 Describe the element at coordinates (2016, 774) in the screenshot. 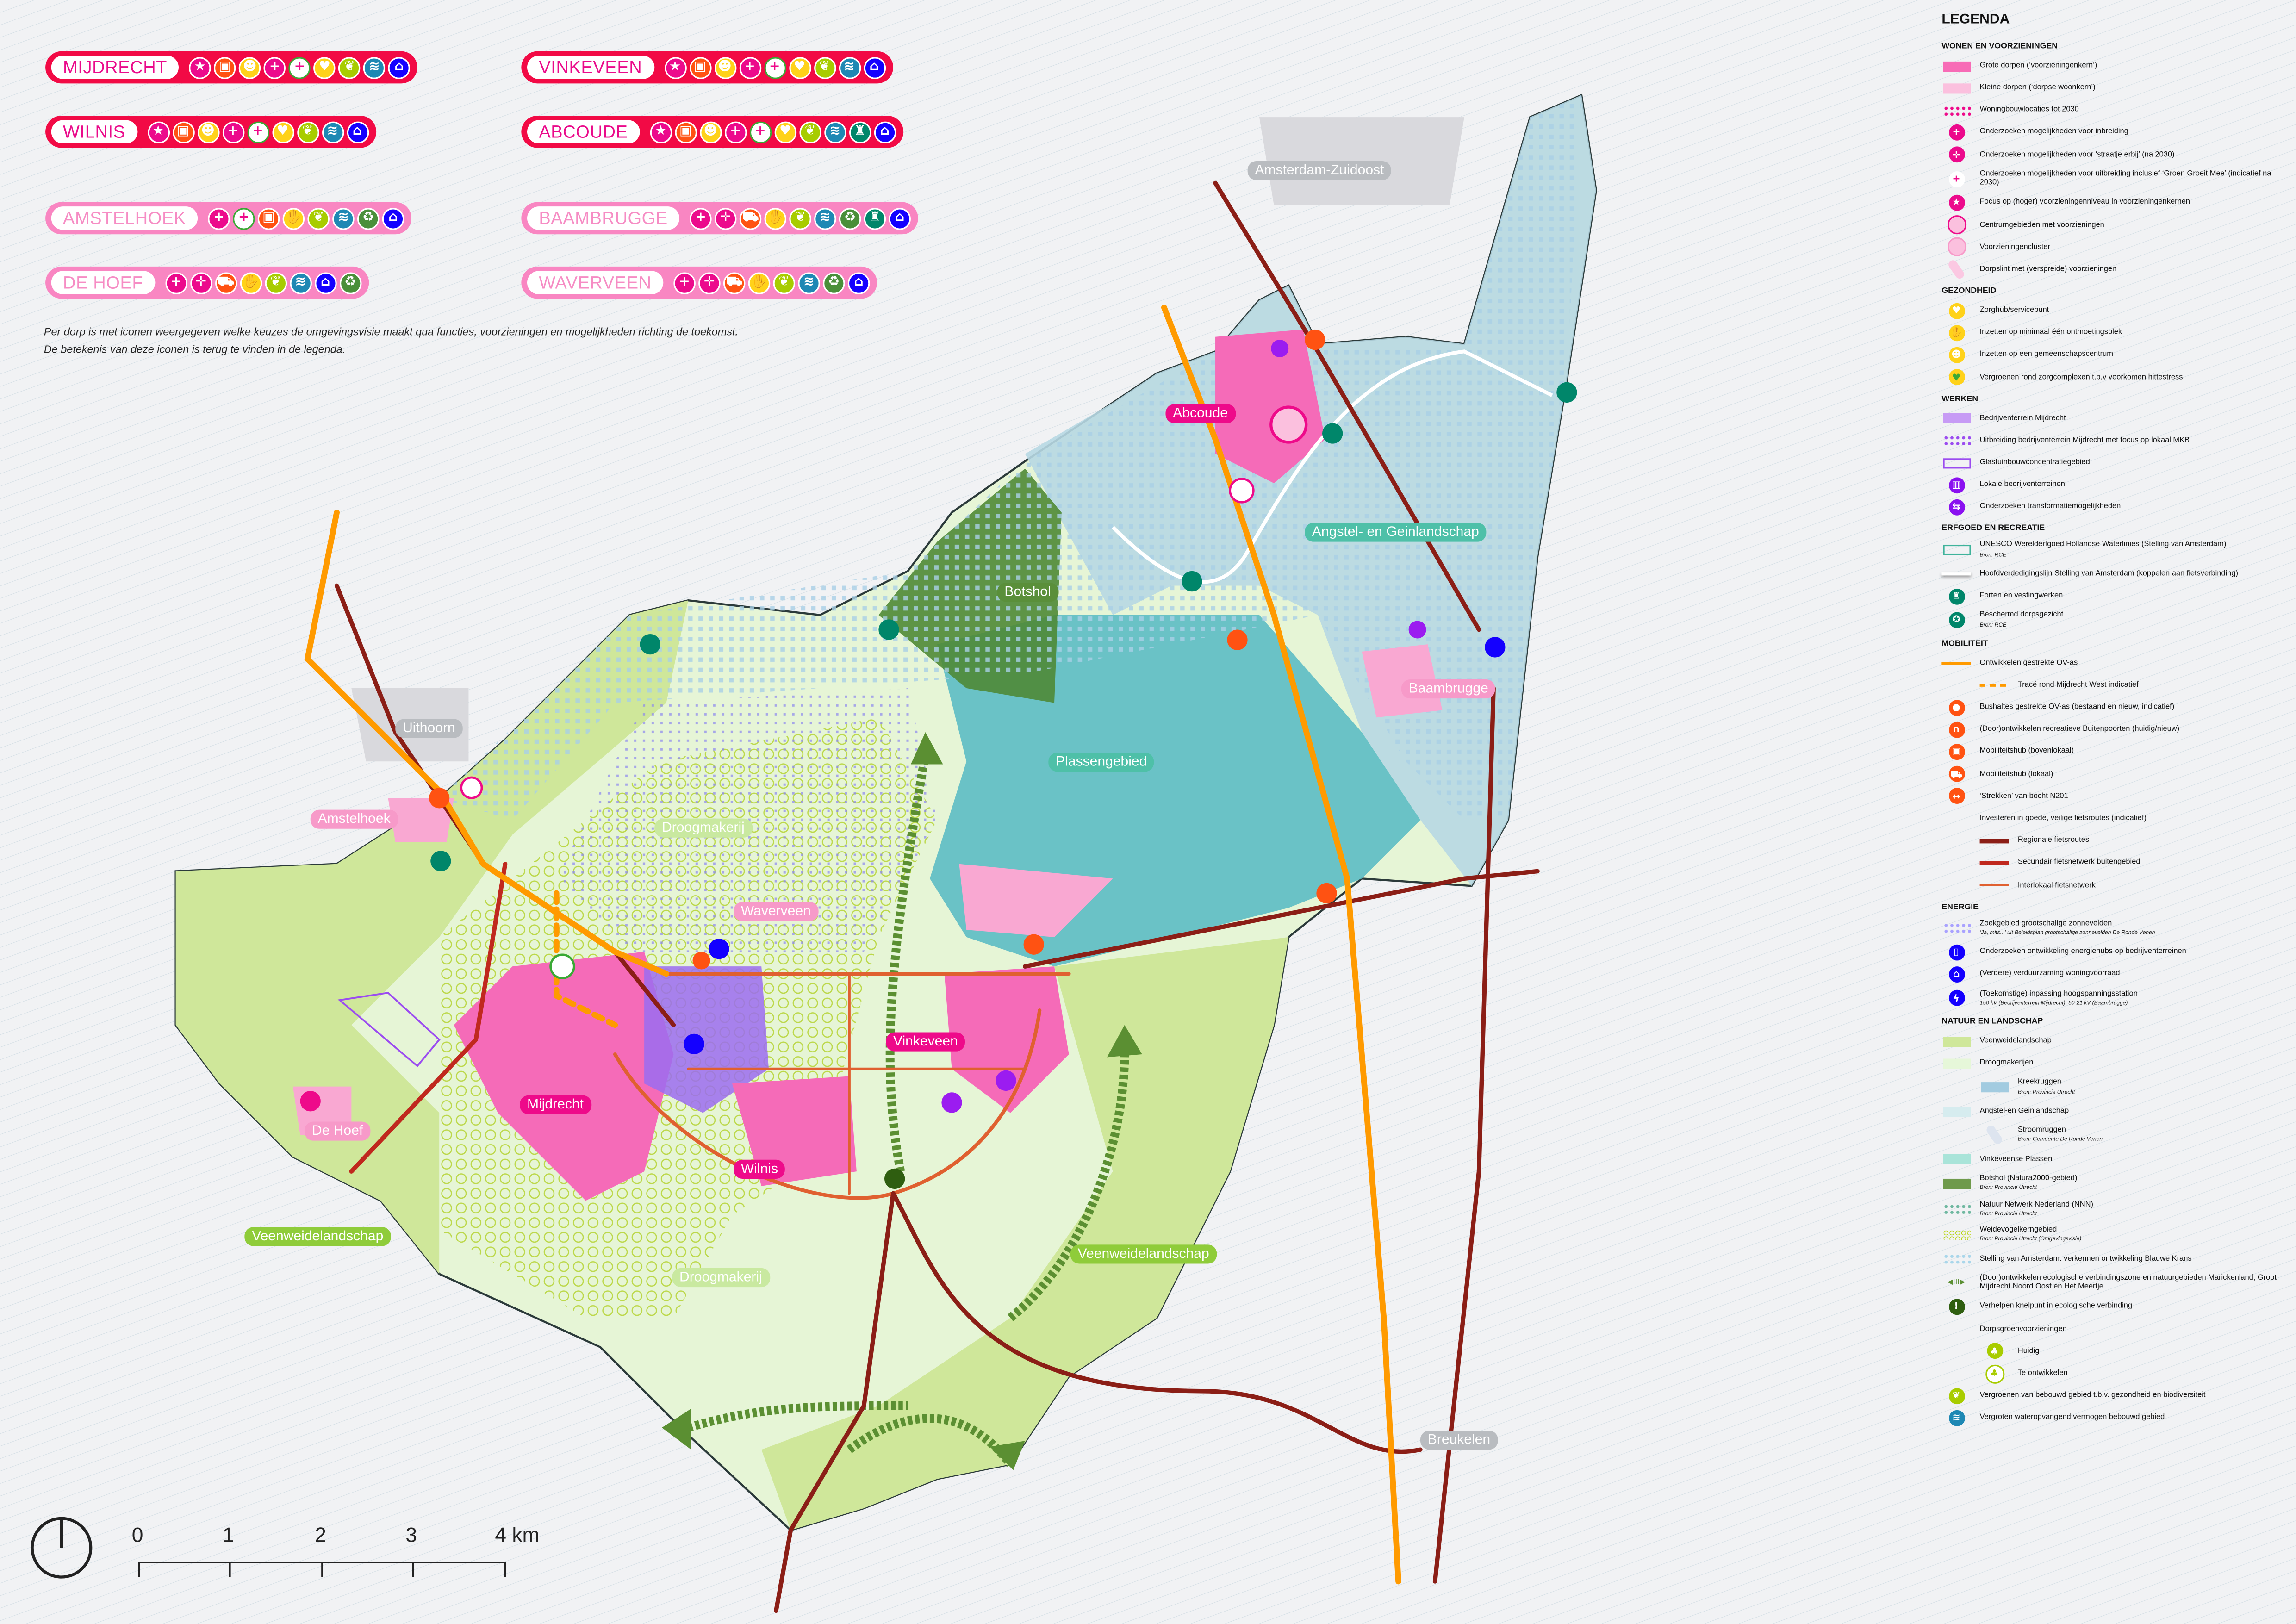

I see `legend-label-wrap: Mobiliteitshub (lokaal)` at that location.